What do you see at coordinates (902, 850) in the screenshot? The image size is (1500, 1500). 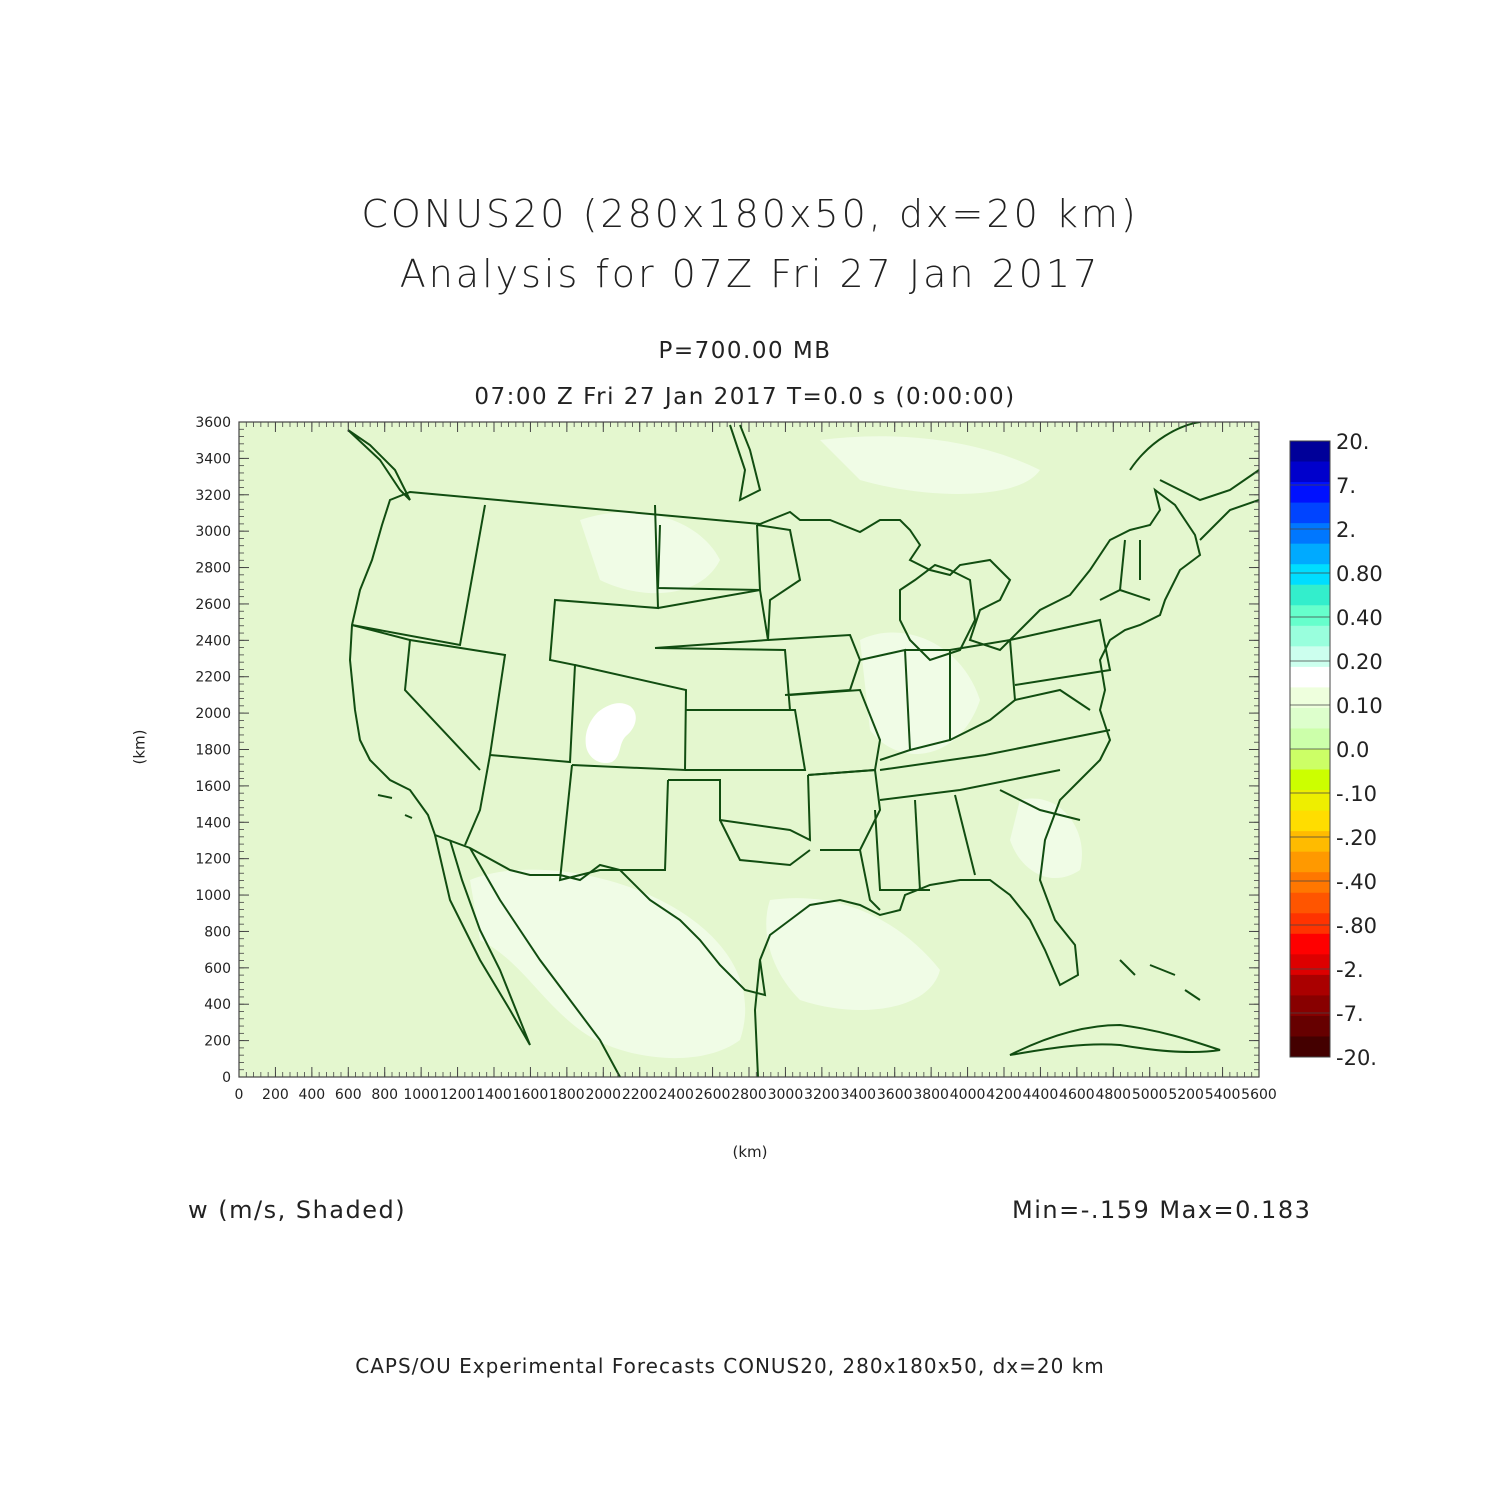 I see `border-ms` at bounding box center [902, 850].